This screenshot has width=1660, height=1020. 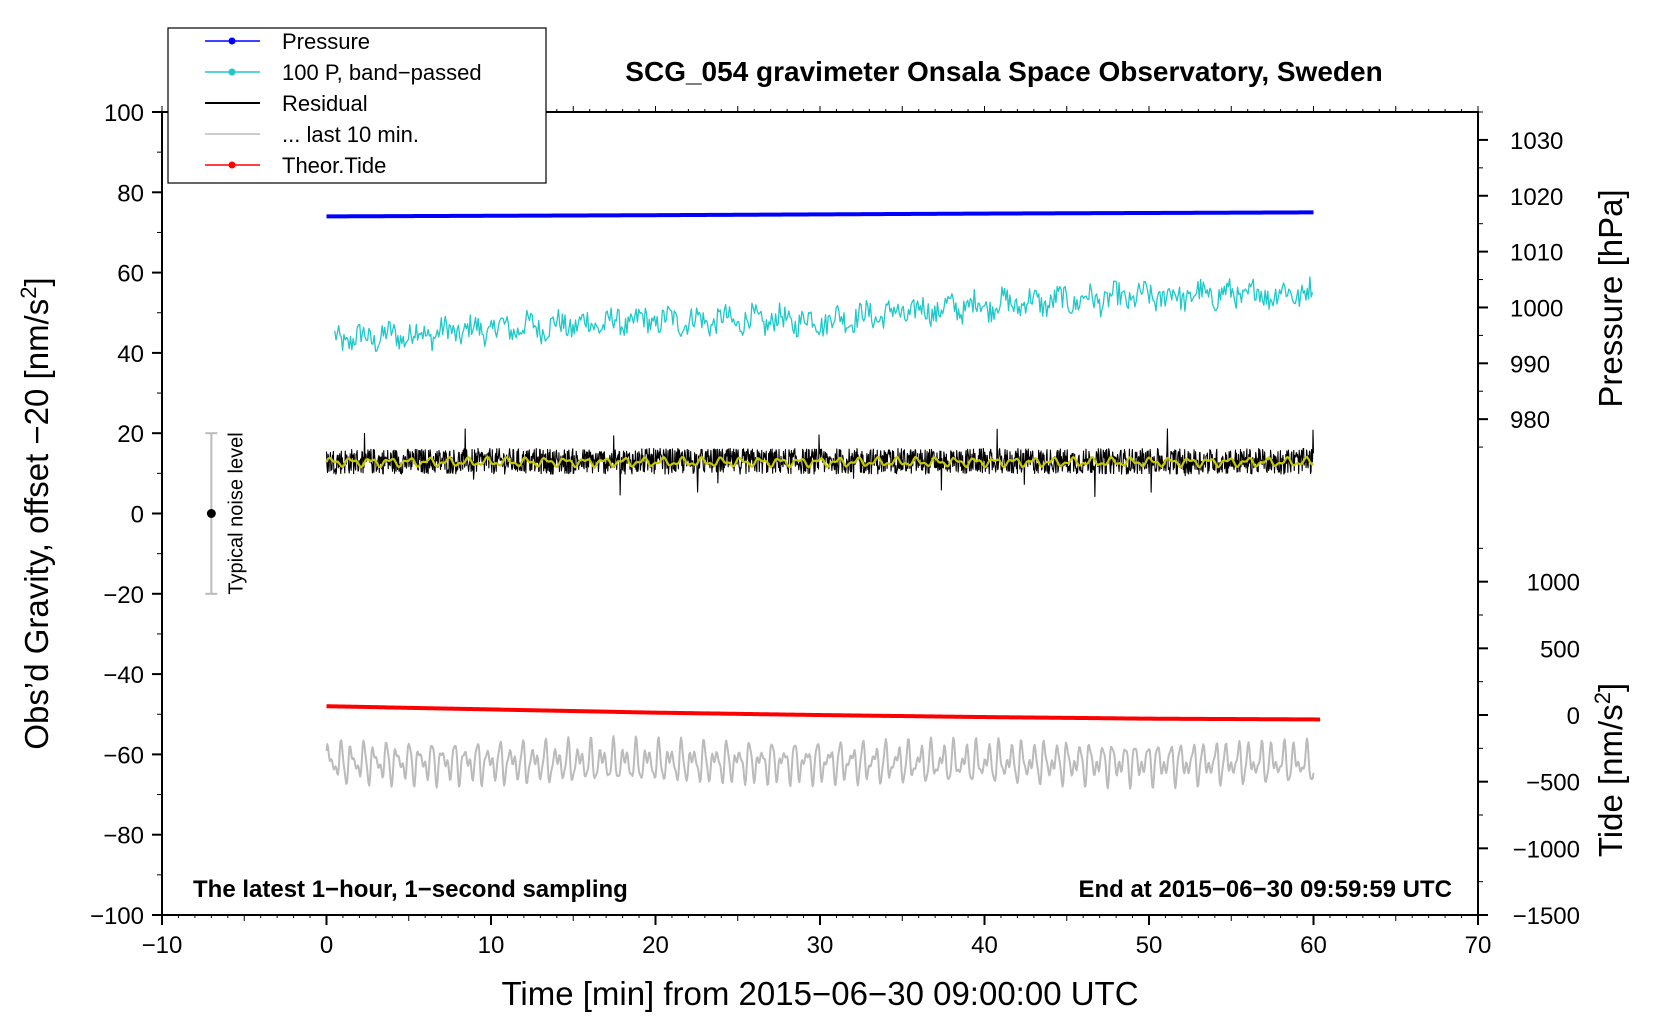 What do you see at coordinates (1573, 716) in the screenshot?
I see `tide-tick-label: 0` at bounding box center [1573, 716].